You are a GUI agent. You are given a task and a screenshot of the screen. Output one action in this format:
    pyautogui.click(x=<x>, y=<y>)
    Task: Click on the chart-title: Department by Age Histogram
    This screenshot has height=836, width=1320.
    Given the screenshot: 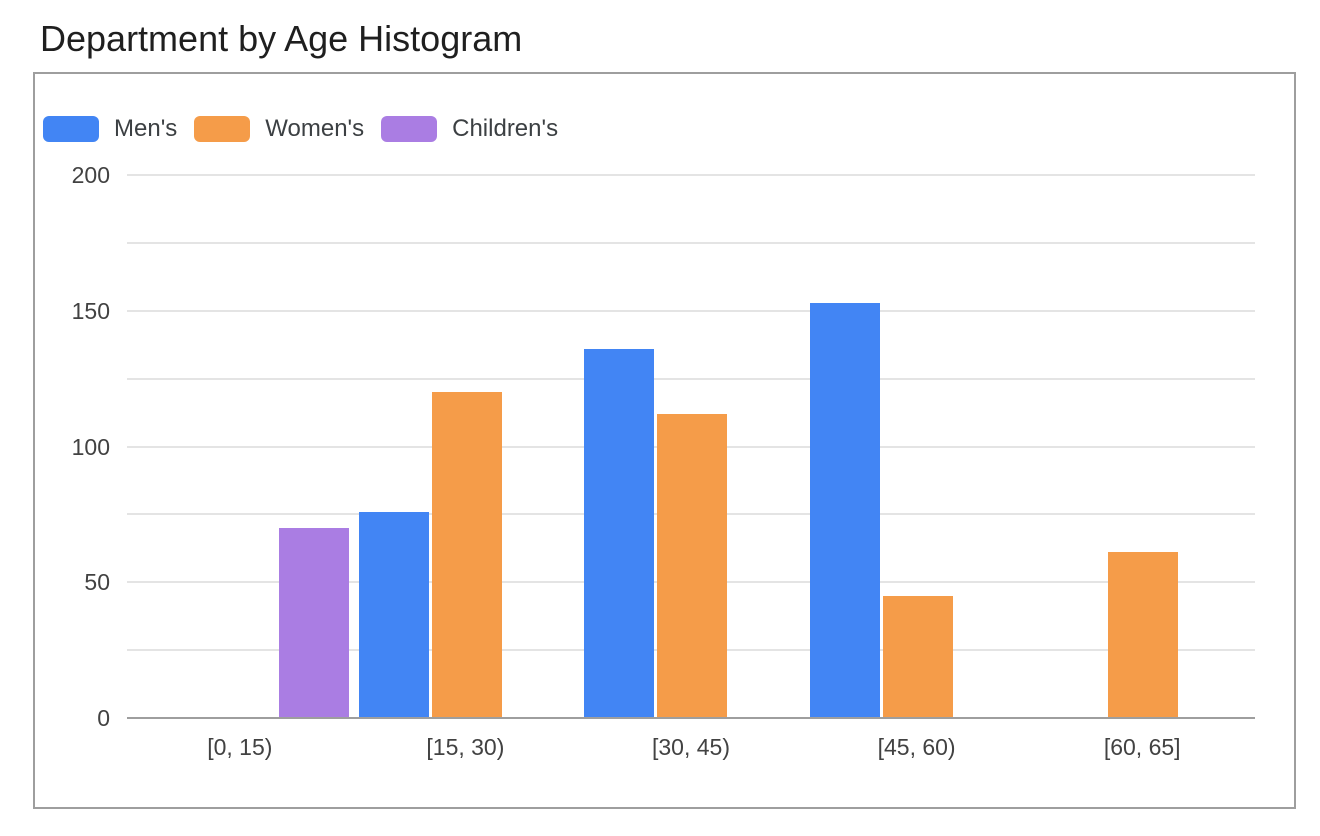 What is the action you would take?
    pyautogui.click(x=281, y=38)
    